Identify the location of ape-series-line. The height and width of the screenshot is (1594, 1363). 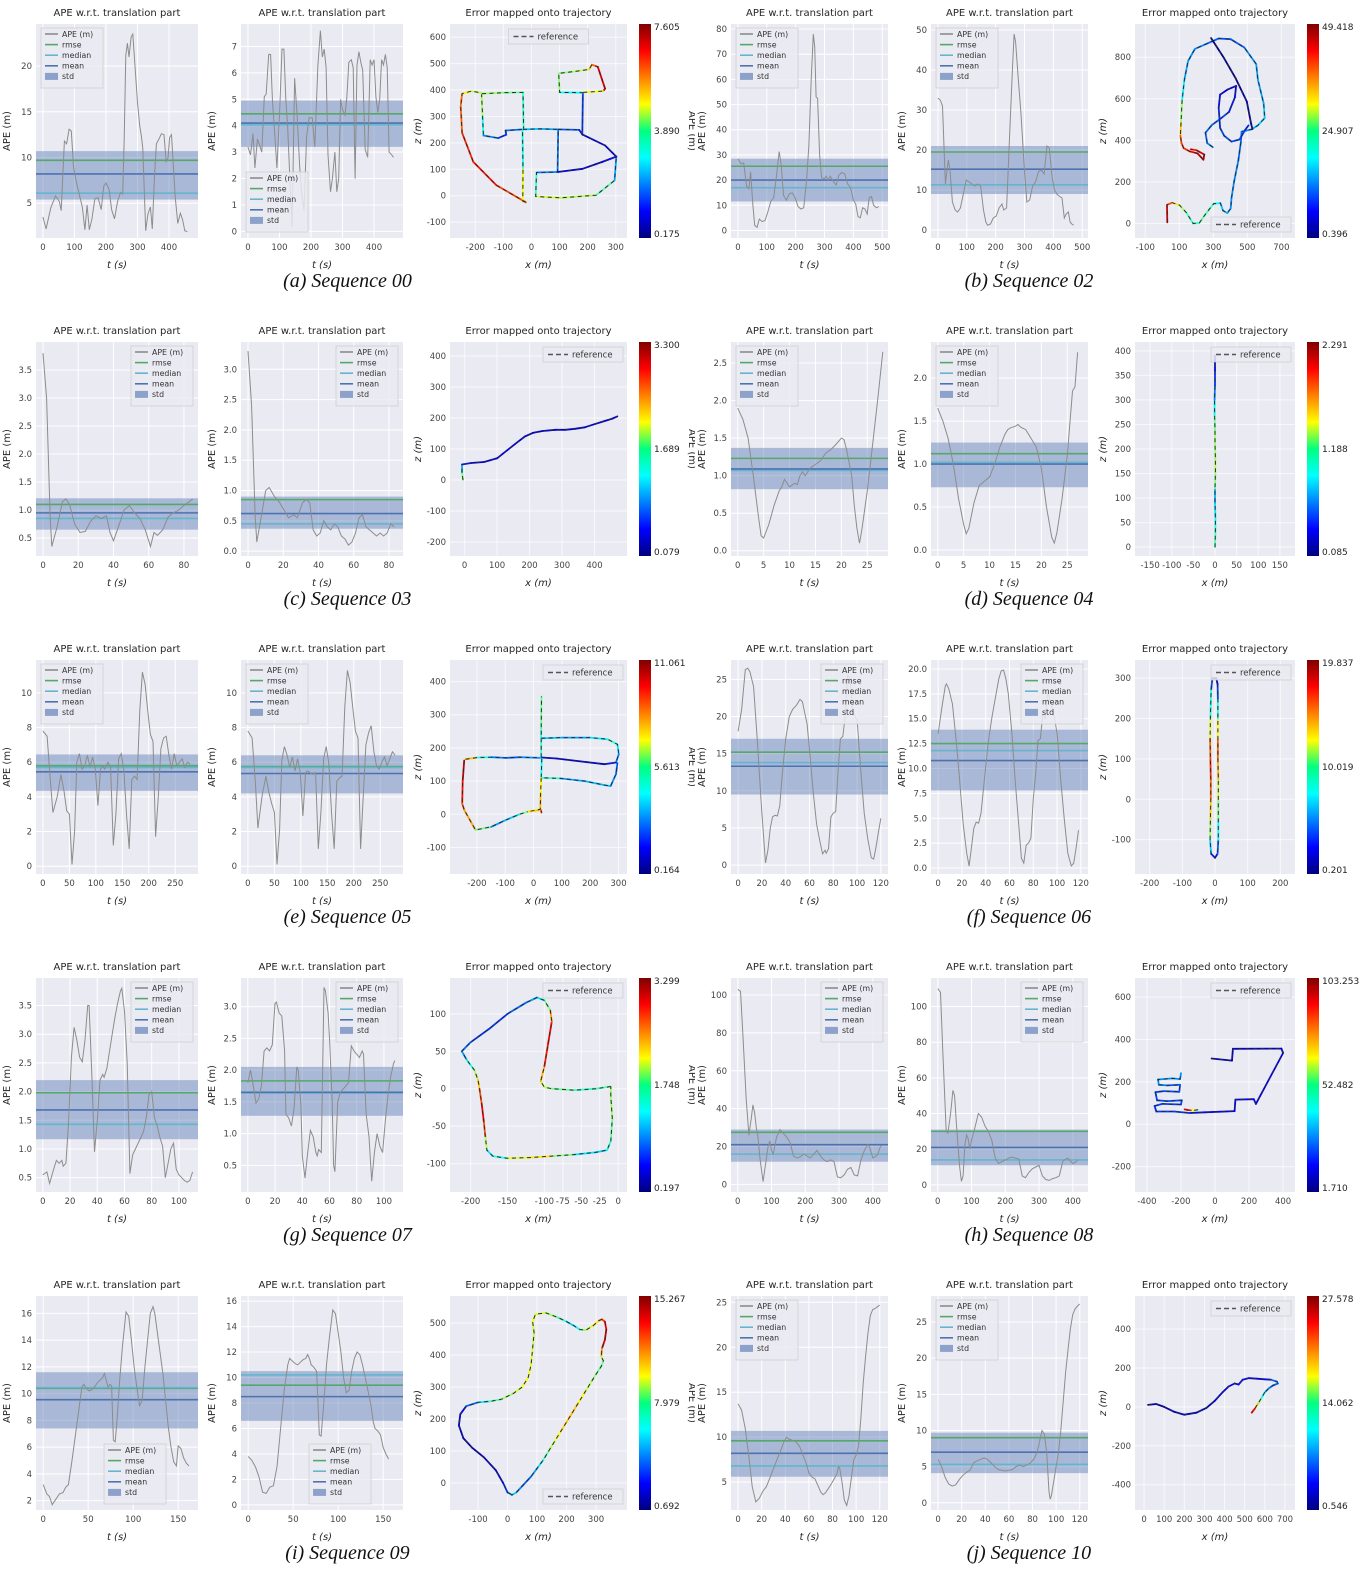
(116, 768).